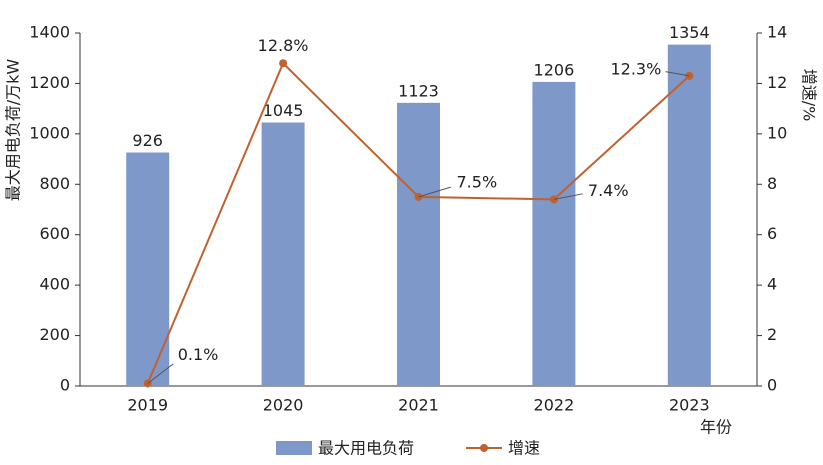 The width and height of the screenshot is (823, 465). Describe the element at coordinates (608, 190) in the screenshot. I see `line-value-label: 7.4%` at that location.